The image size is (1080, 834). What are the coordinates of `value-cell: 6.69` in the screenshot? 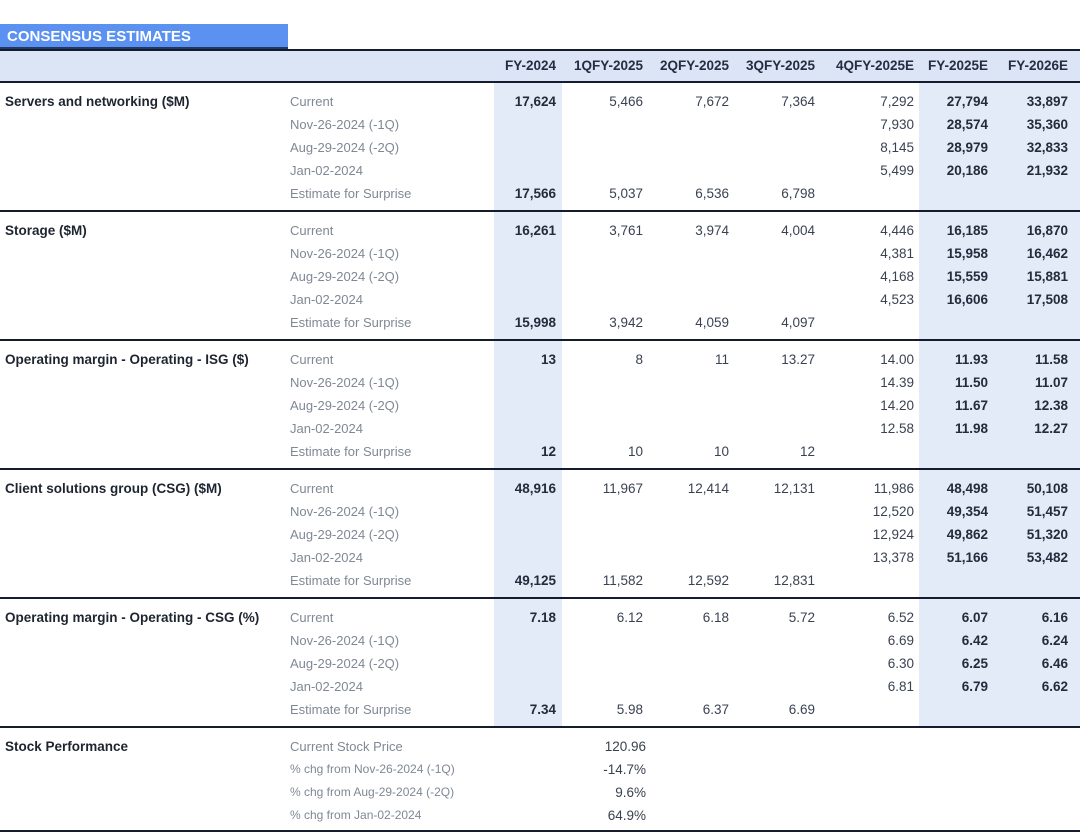 It's located at (900, 640).